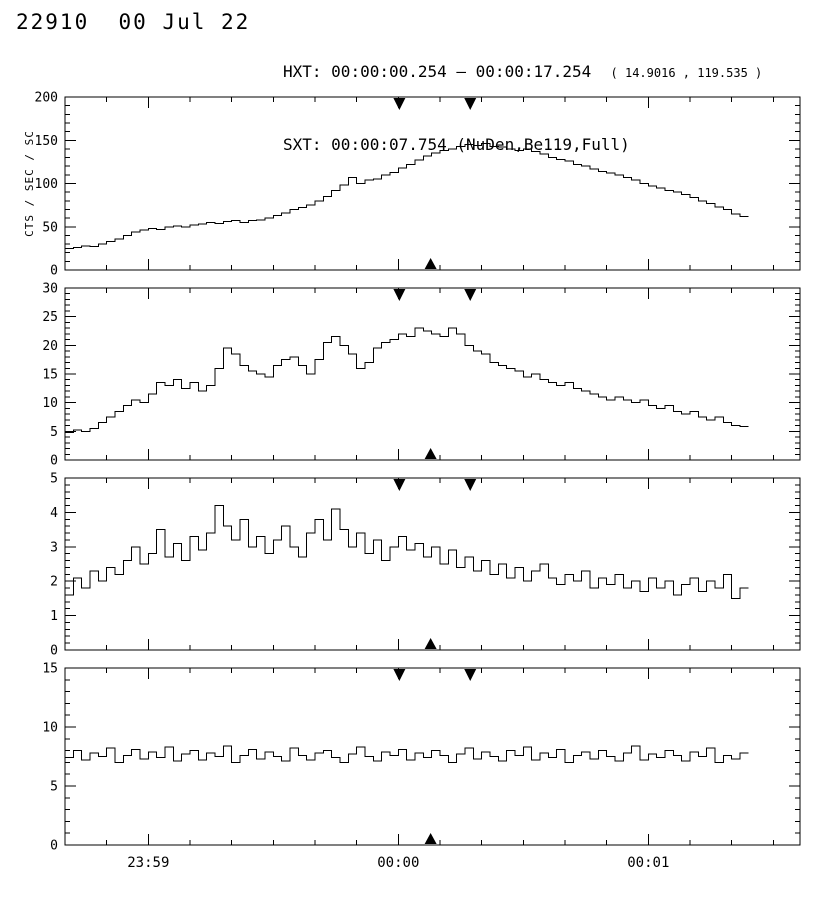 Image resolution: width=816 pixels, height=900 pixels. What do you see at coordinates (53, 22) in the screenshot?
I see `event-id: 22910` at bounding box center [53, 22].